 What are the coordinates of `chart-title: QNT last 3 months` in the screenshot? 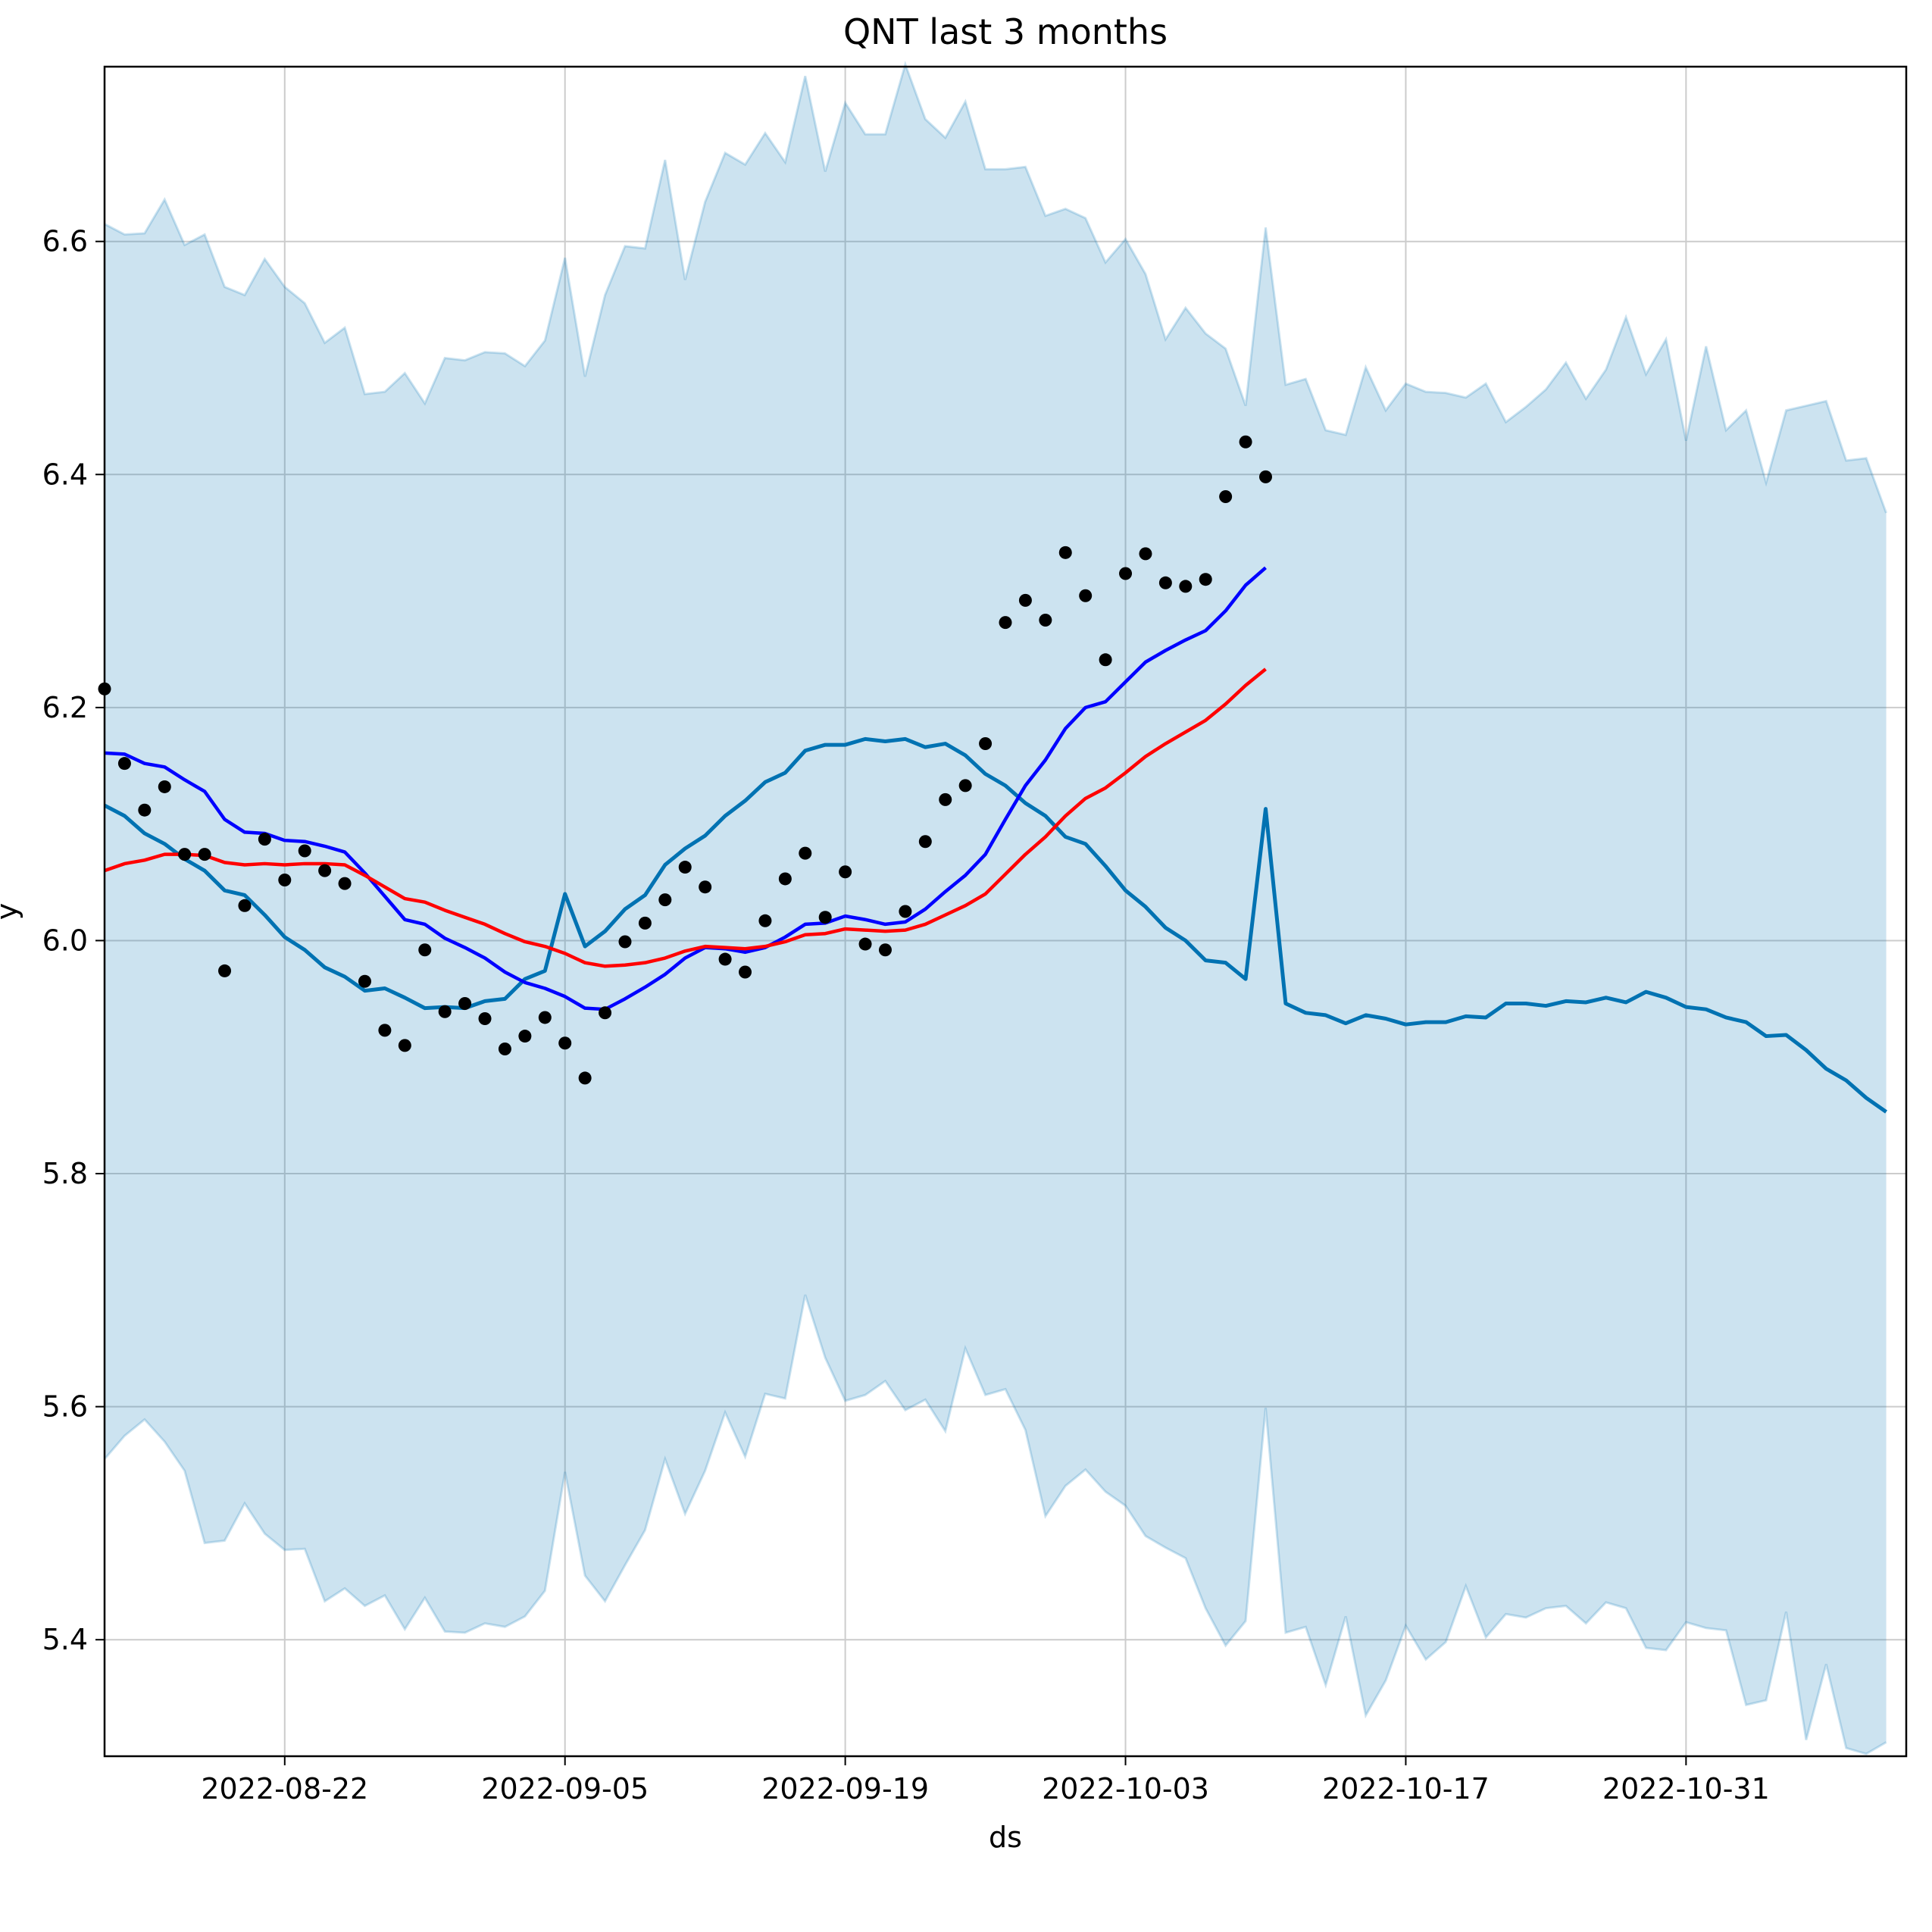 It's located at (1005, 32).